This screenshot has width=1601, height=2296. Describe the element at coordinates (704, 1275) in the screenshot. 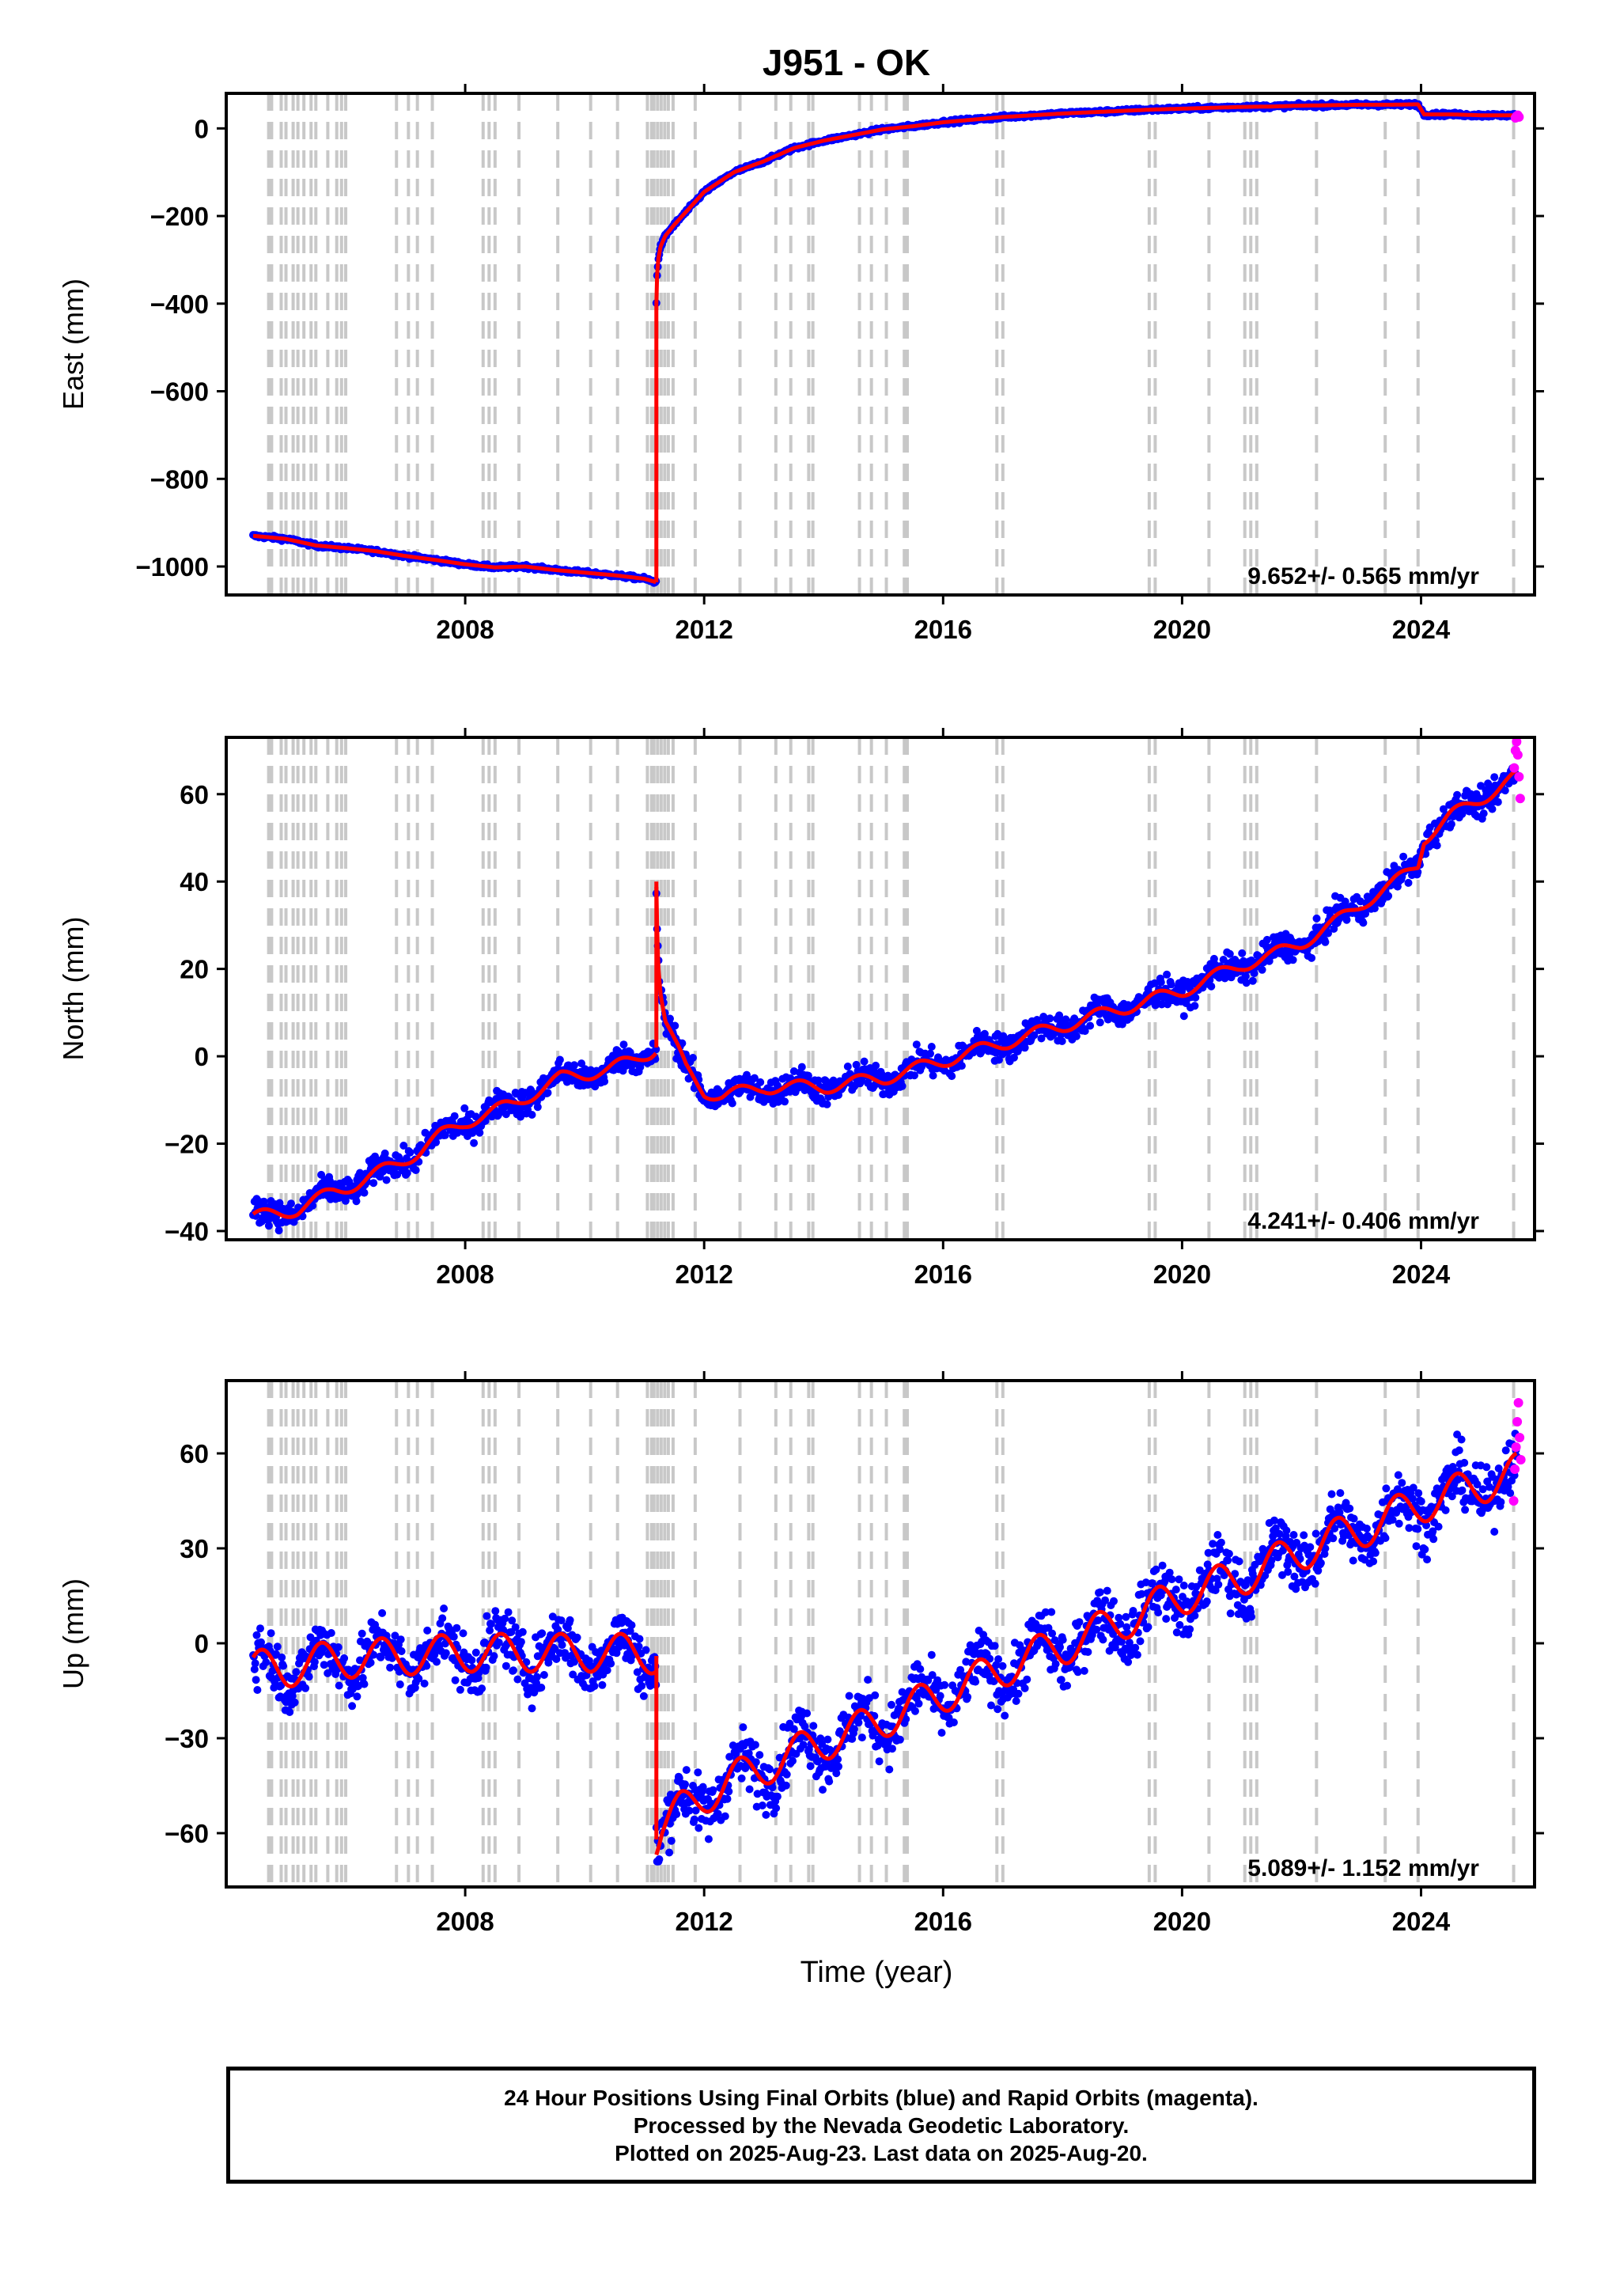

I see `x-tick-label: 2012` at that location.